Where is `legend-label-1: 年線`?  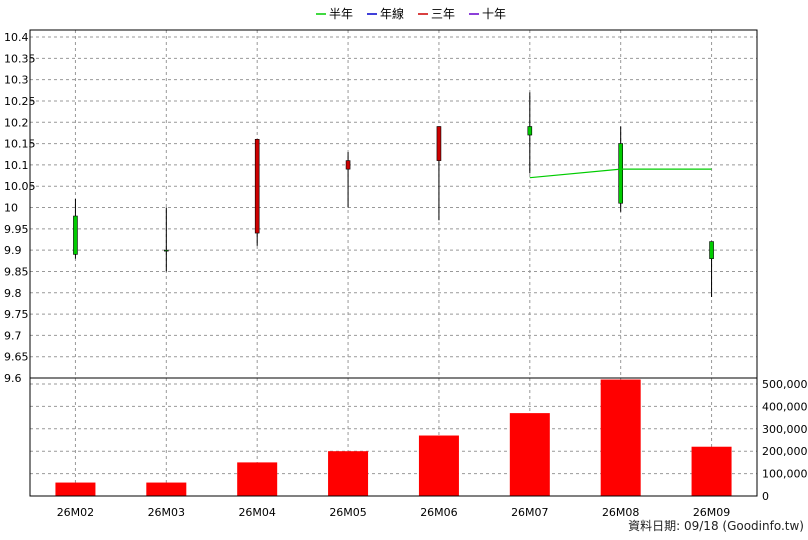
legend-label-1: 年線 is located at coordinates (392, 13).